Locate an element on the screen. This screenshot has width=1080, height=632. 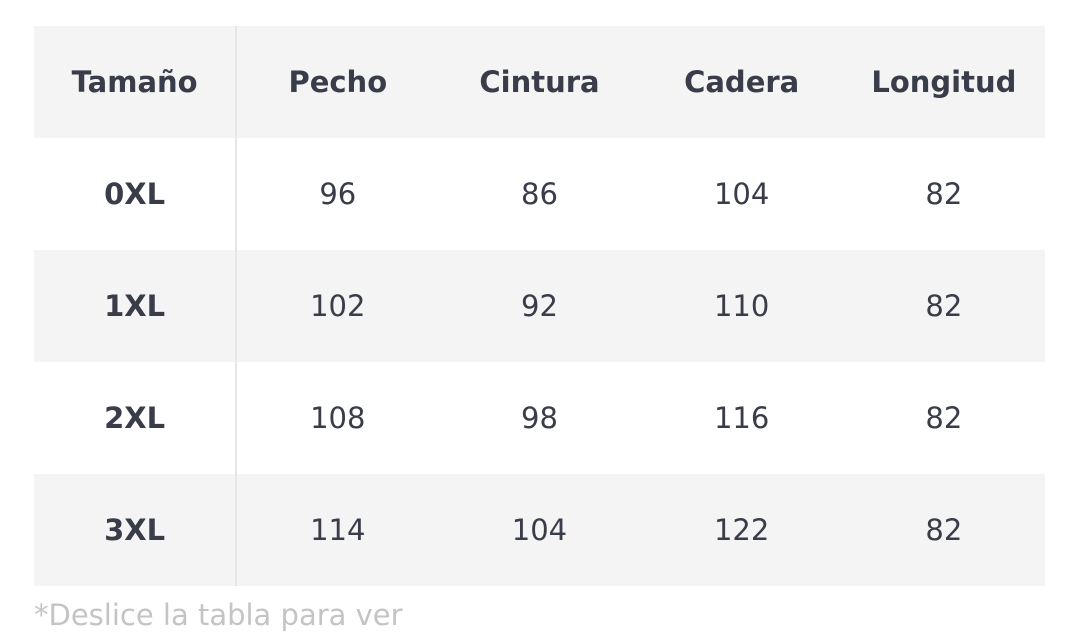
header-hip: Cadera is located at coordinates (742, 82).